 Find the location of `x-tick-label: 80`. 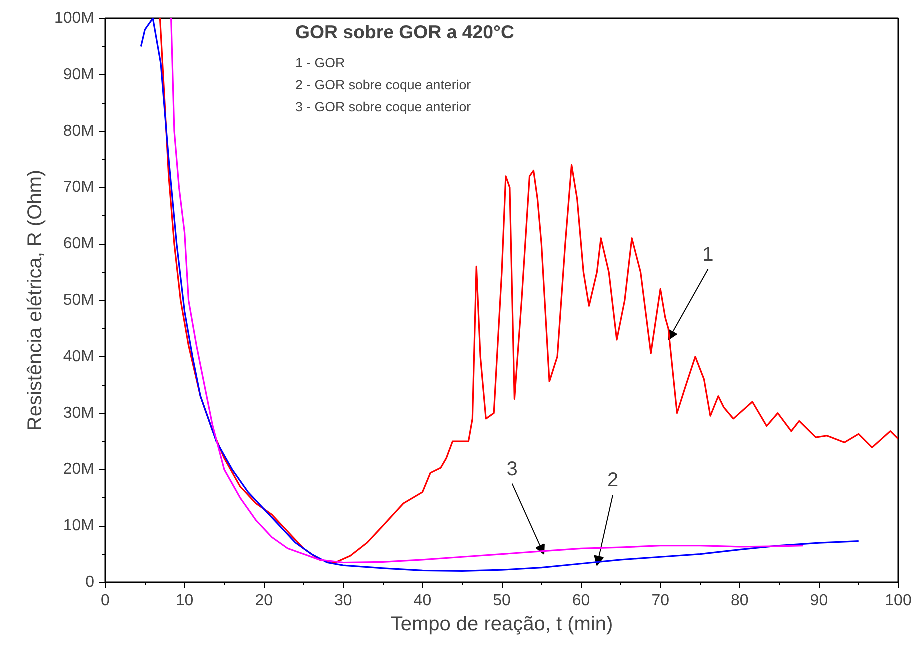

x-tick-label: 80 is located at coordinates (740, 601).